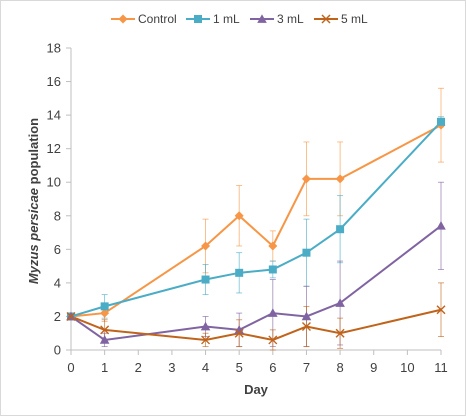 Image resolution: width=466 pixels, height=416 pixels. I want to click on x-tick-label: 8, so click(339, 367).